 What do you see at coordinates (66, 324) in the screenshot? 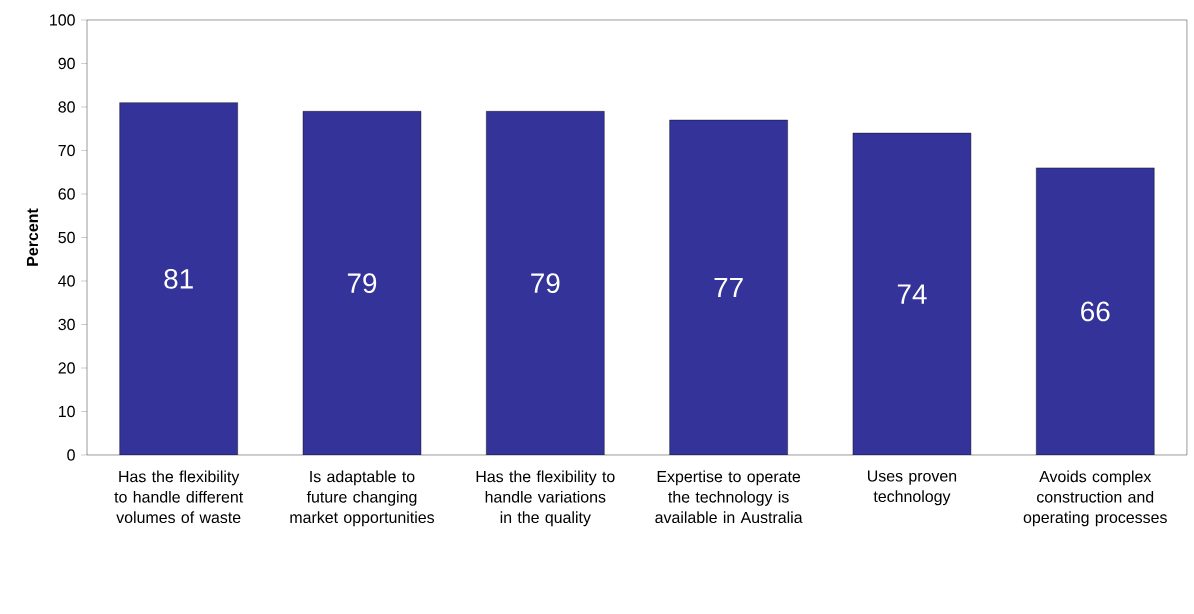
I see `y-tick-label: 30` at bounding box center [66, 324].